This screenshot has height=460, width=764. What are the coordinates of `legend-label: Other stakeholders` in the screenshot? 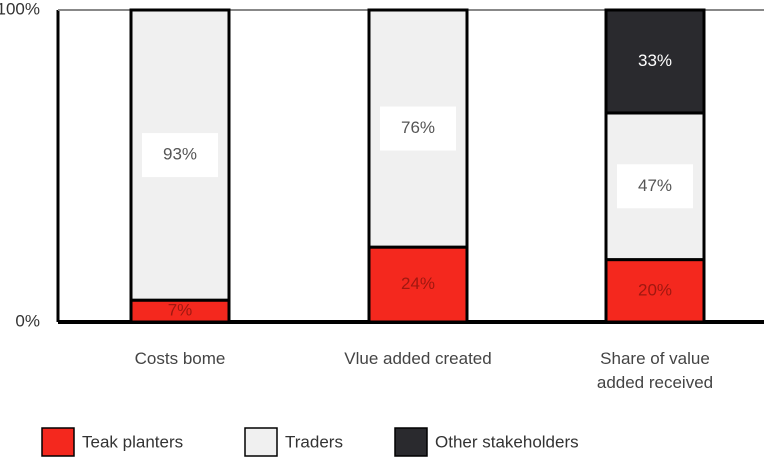 It's located at (507, 441).